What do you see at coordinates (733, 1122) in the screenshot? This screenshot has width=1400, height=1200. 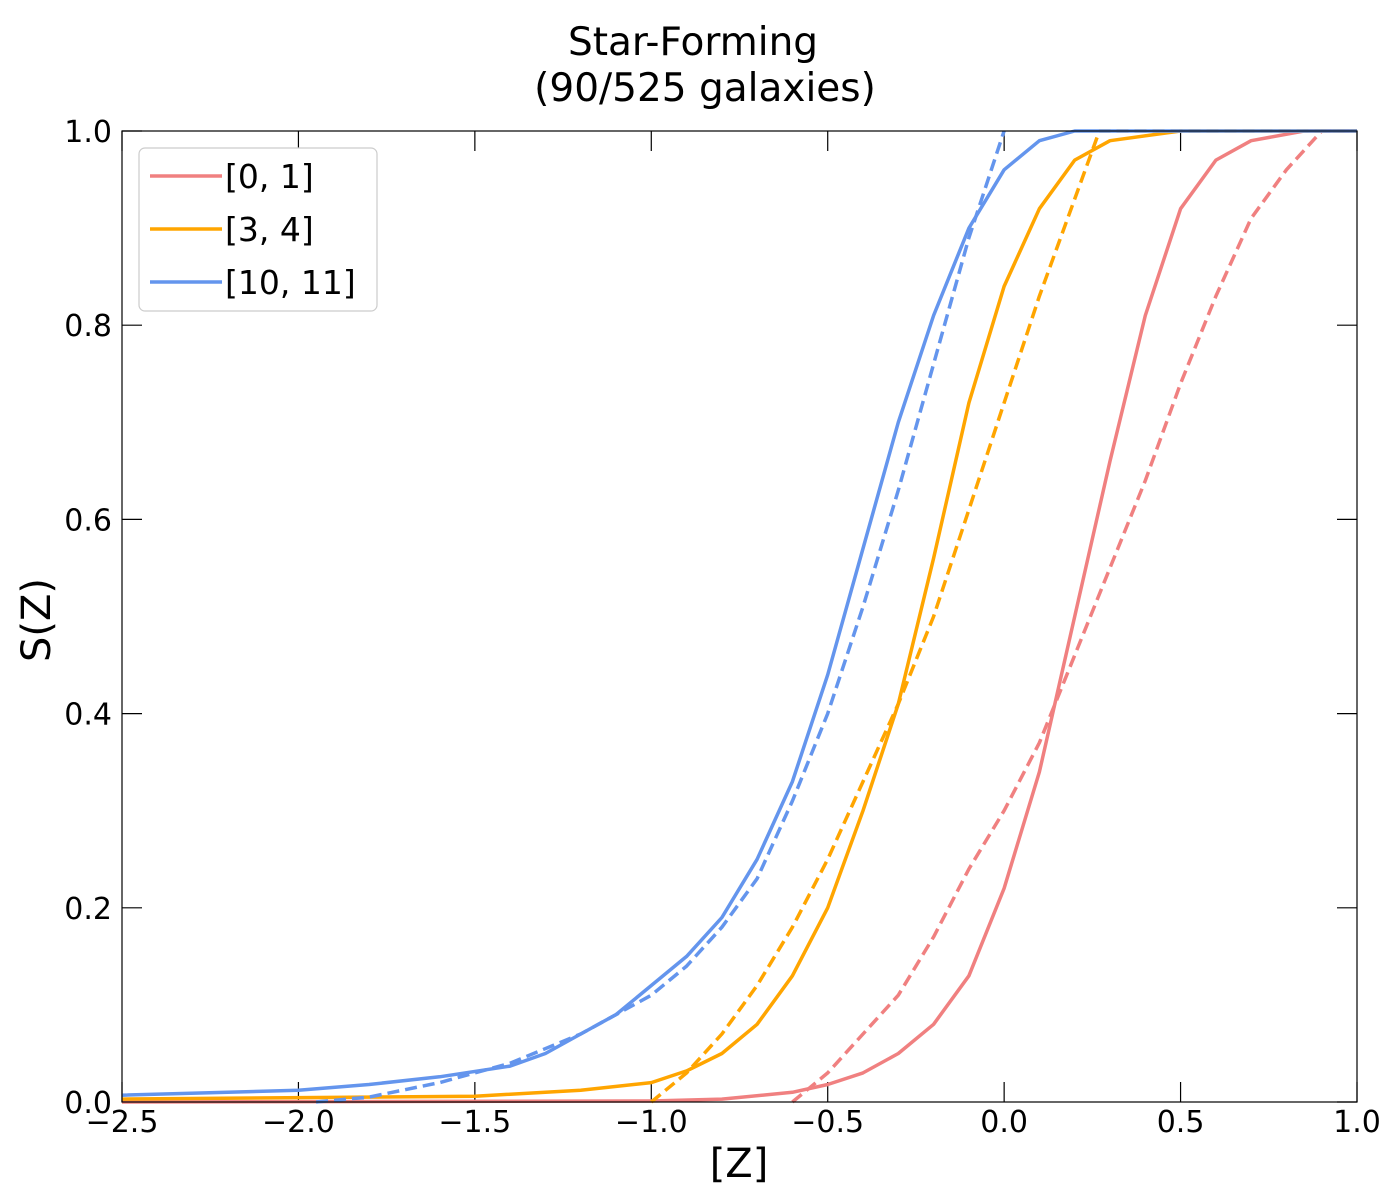 I see `x-tick-labels: −2.5 −2.0 −1.5 −1.0 −0.5 0.0 0.5 1.0` at bounding box center [733, 1122].